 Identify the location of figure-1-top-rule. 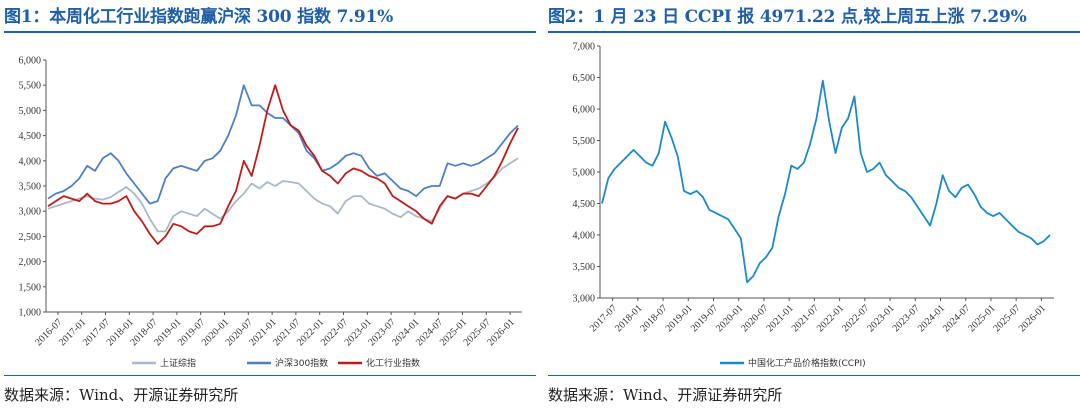
(270, 32).